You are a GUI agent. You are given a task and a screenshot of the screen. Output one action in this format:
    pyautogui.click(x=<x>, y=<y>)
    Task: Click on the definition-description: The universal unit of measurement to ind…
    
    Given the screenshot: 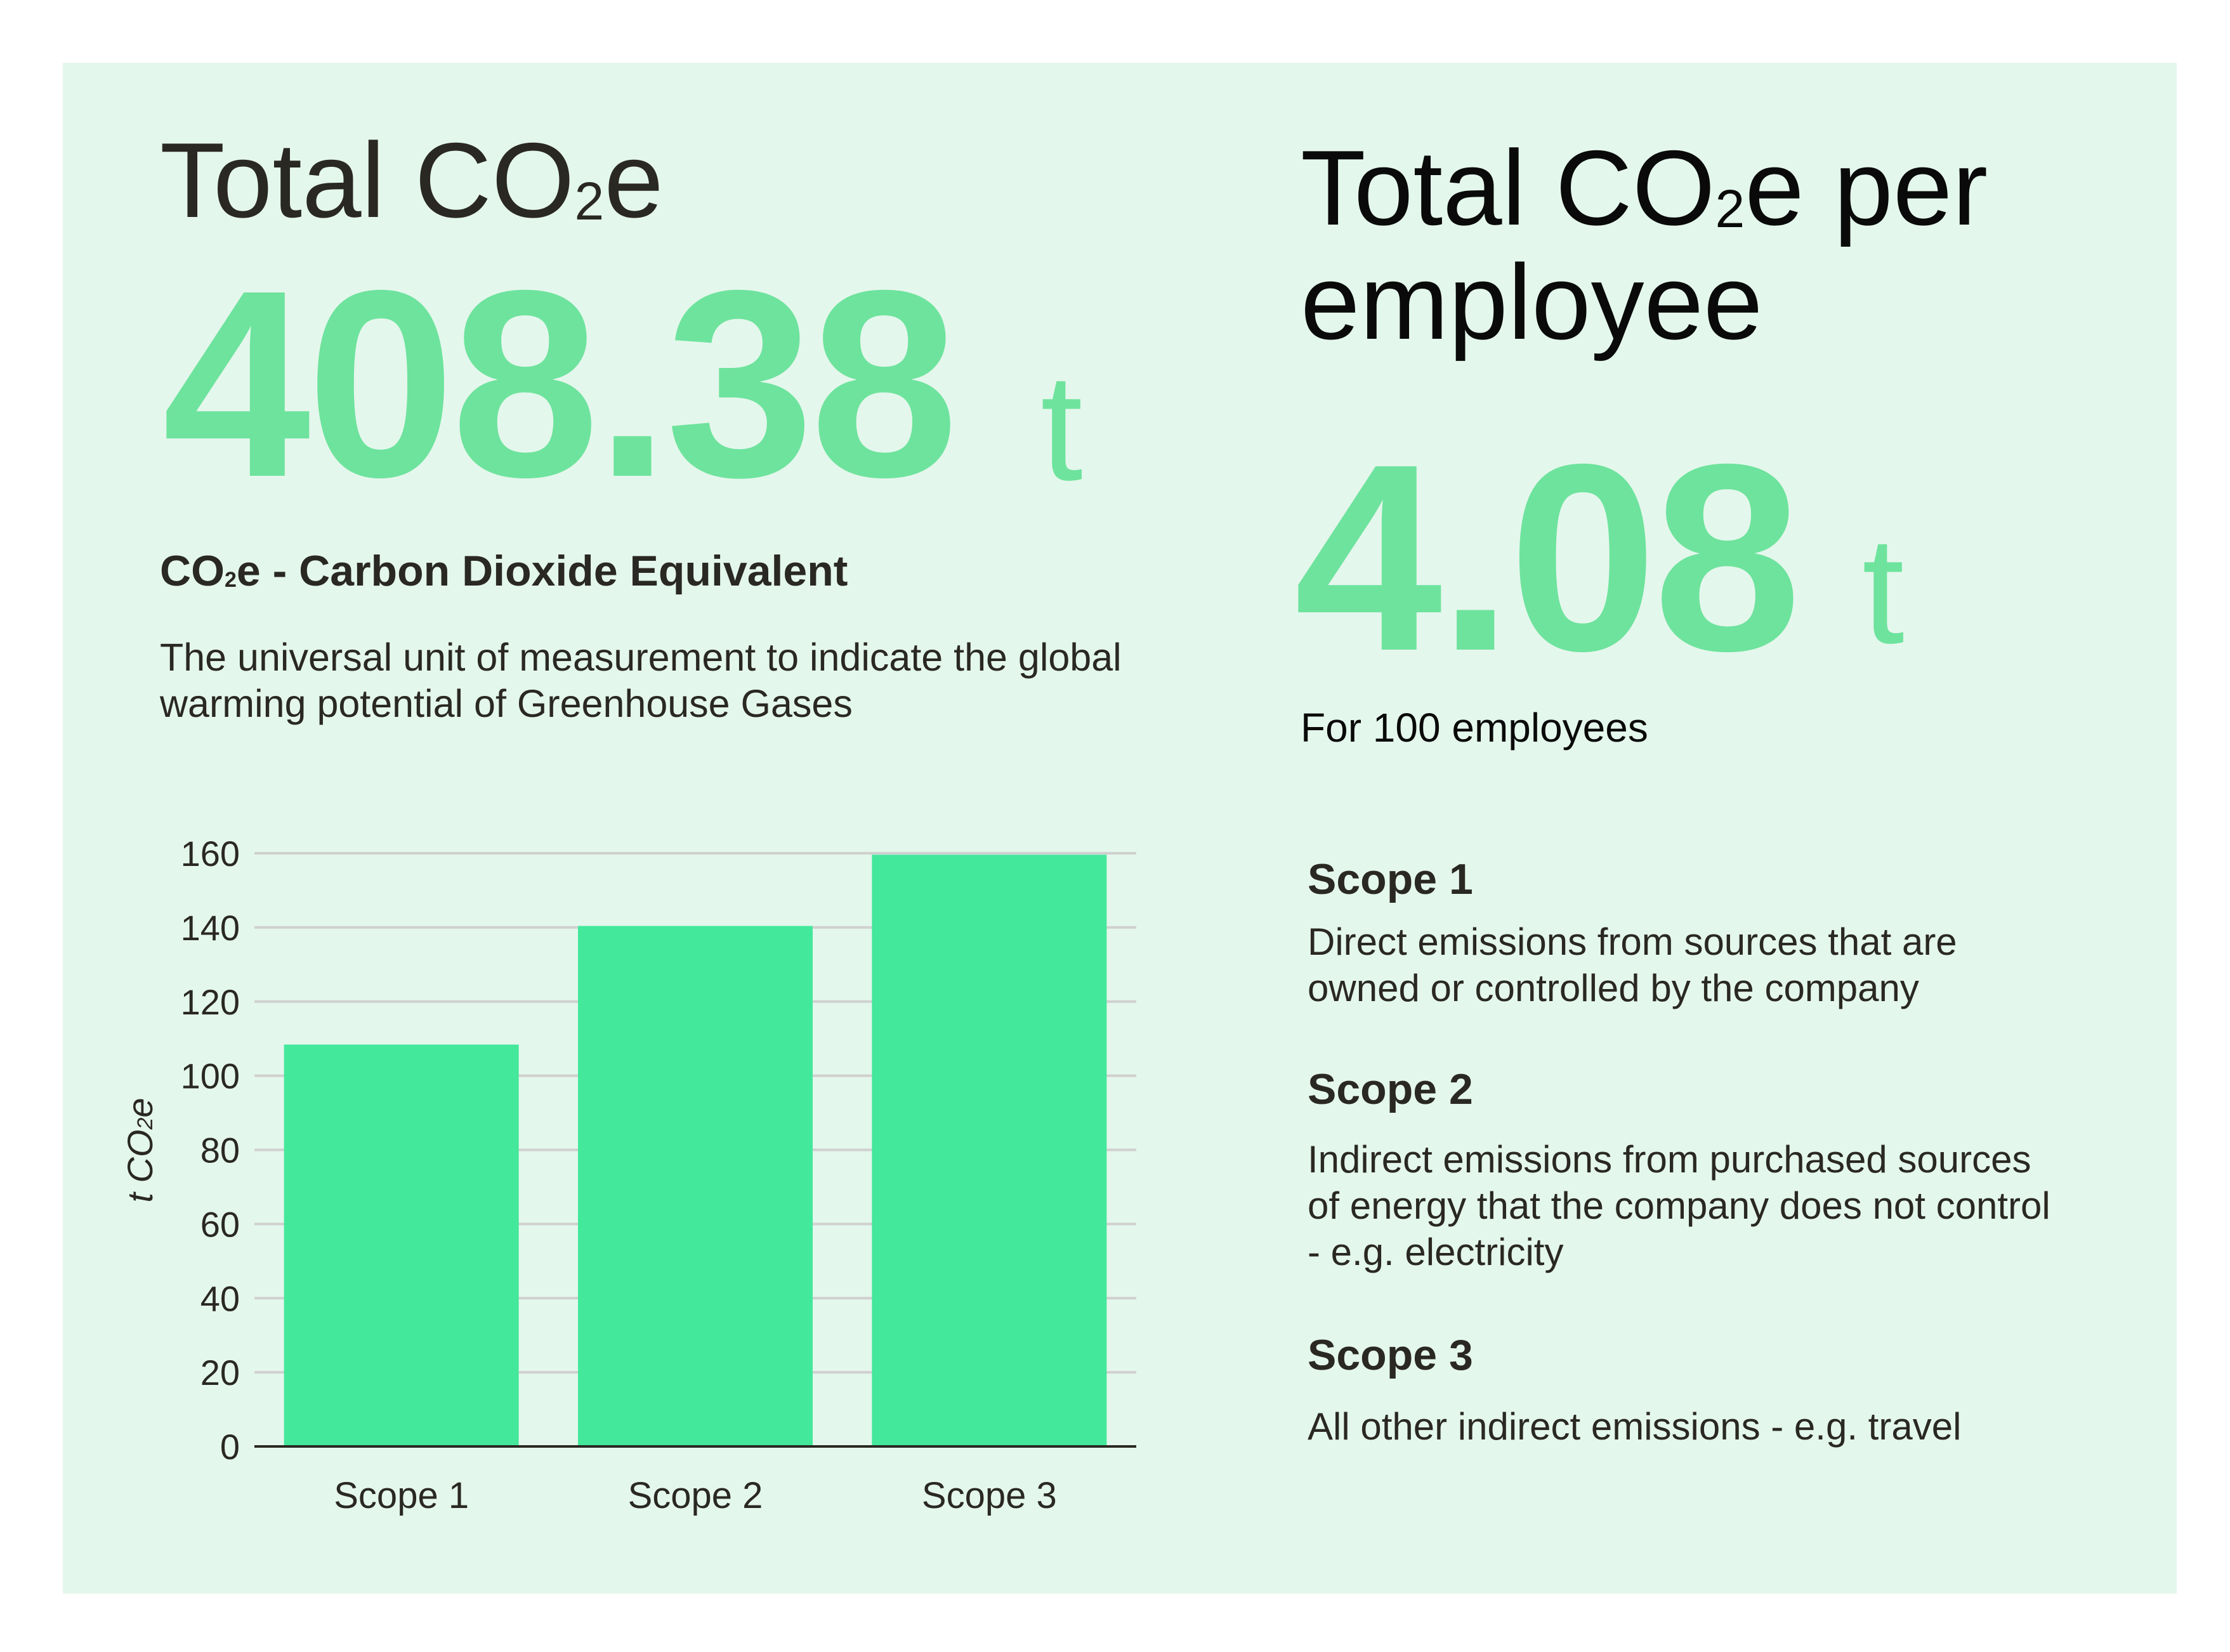 What is the action you would take?
    pyautogui.click(x=641, y=680)
    